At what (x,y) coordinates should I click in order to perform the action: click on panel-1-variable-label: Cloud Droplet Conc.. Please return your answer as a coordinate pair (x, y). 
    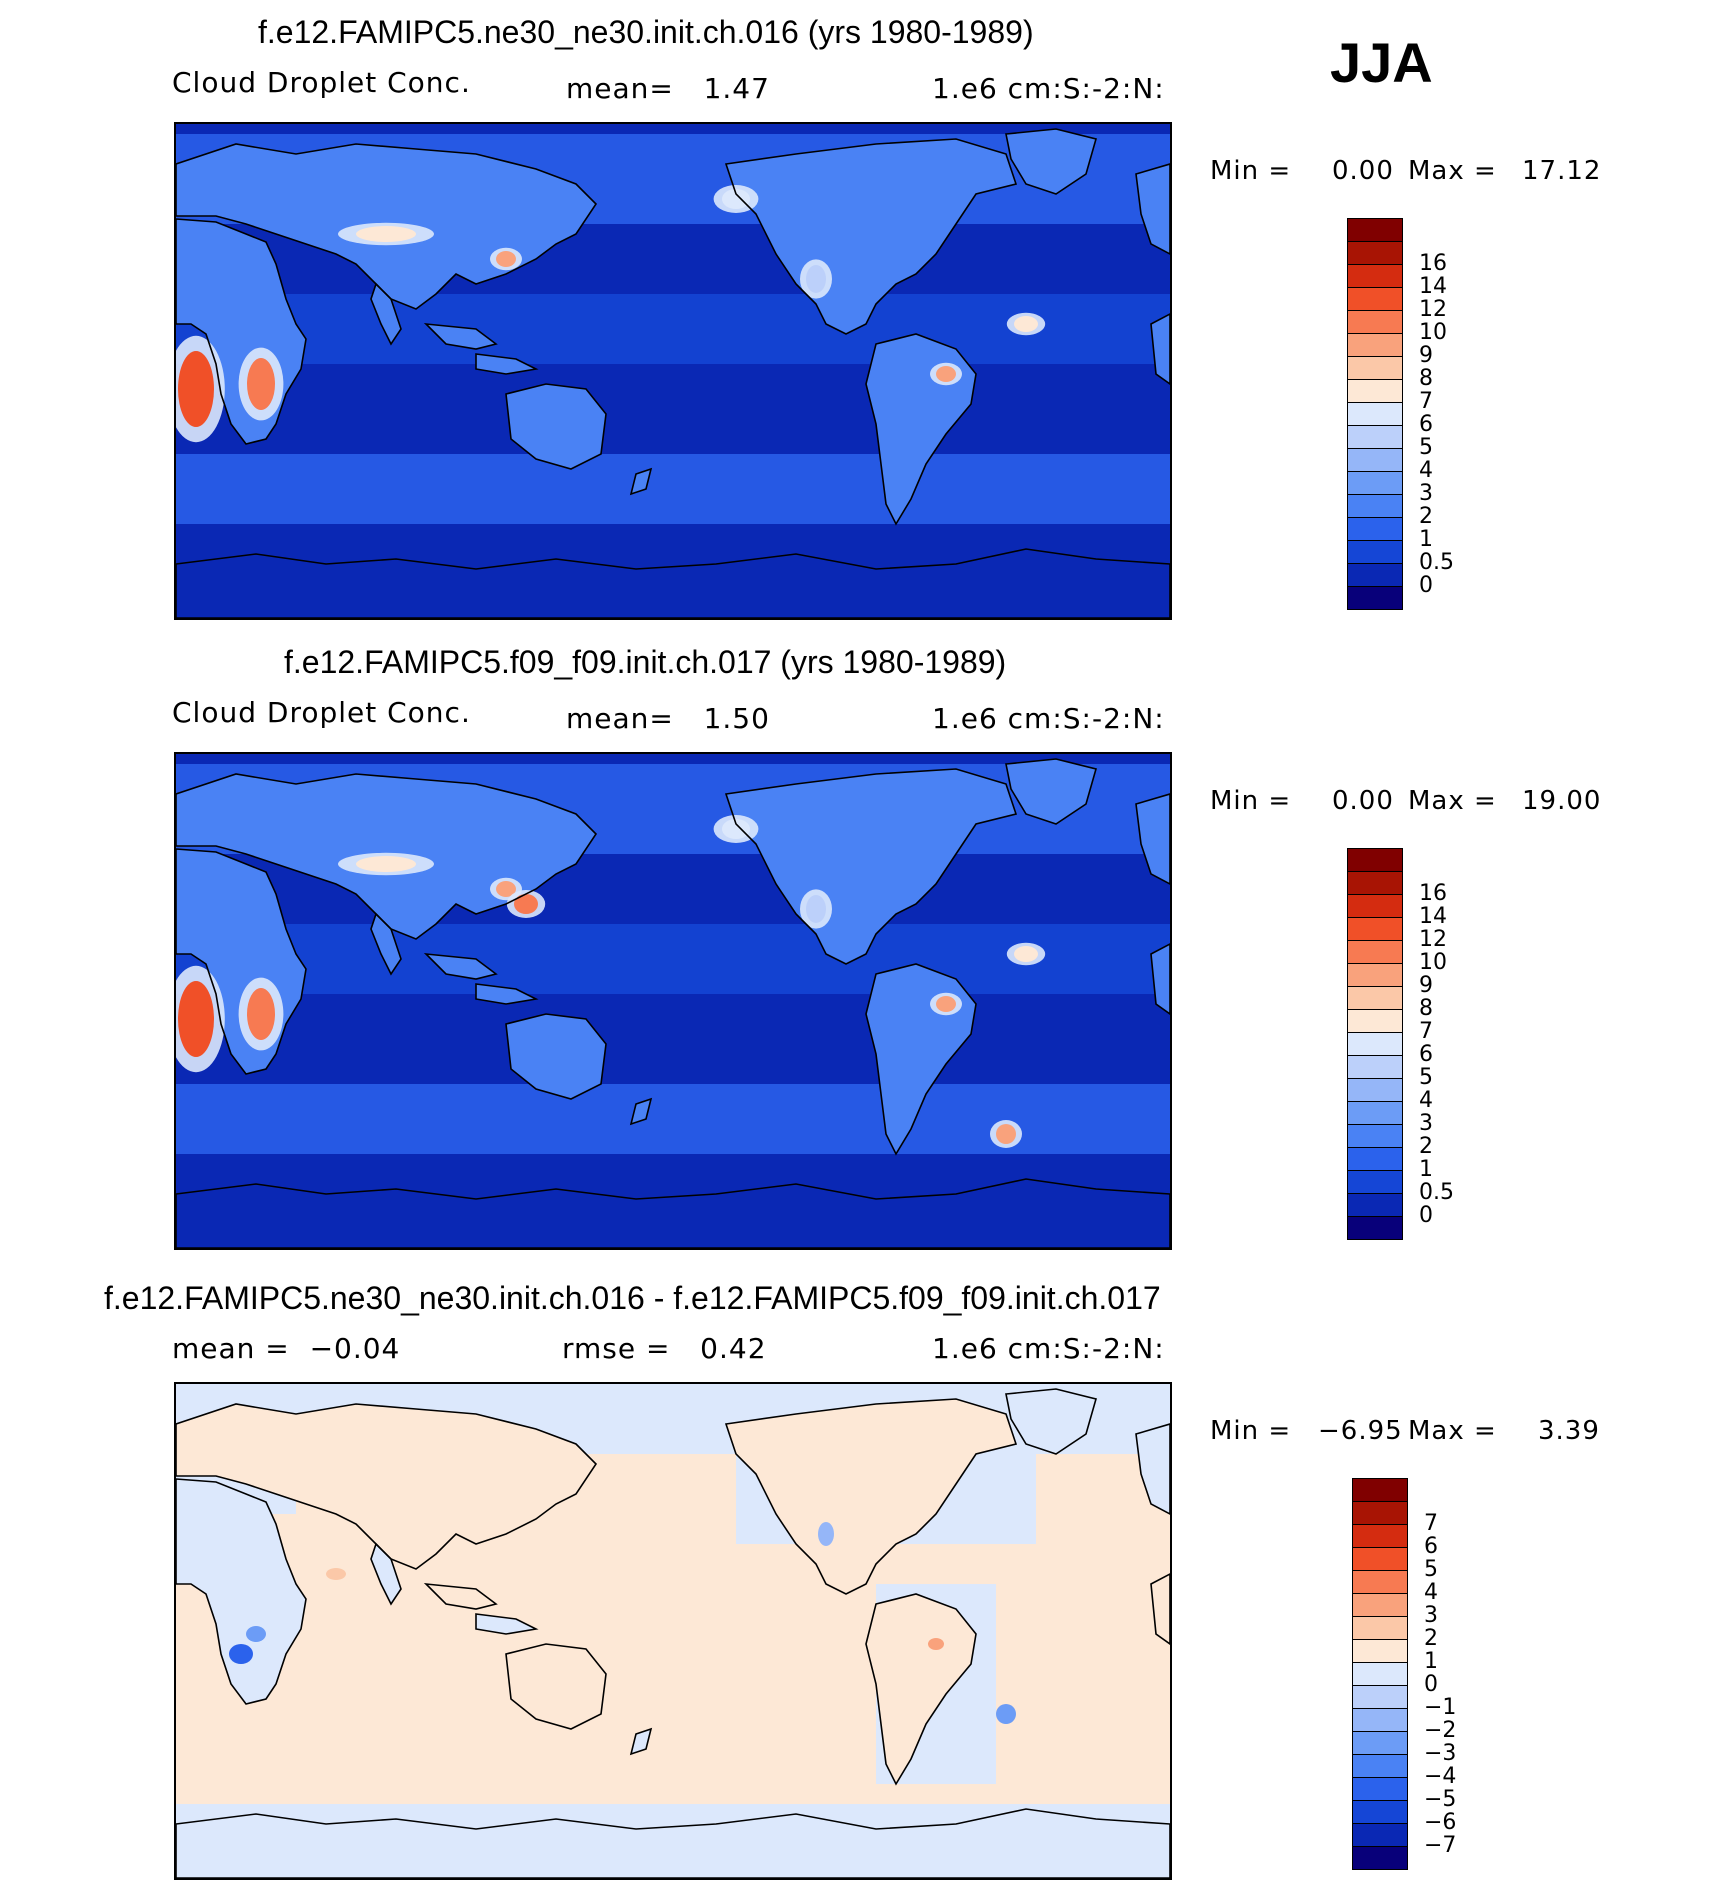
    Looking at the image, I should click on (321, 82).